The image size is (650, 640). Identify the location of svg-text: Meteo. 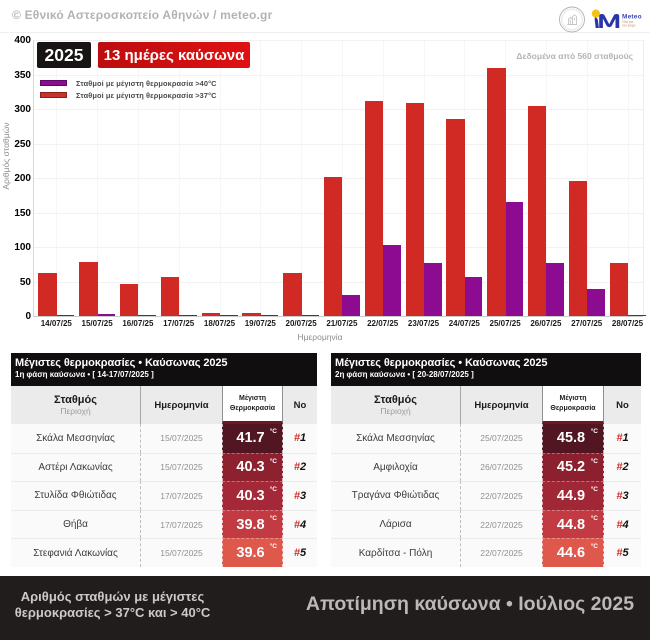
(632, 17).